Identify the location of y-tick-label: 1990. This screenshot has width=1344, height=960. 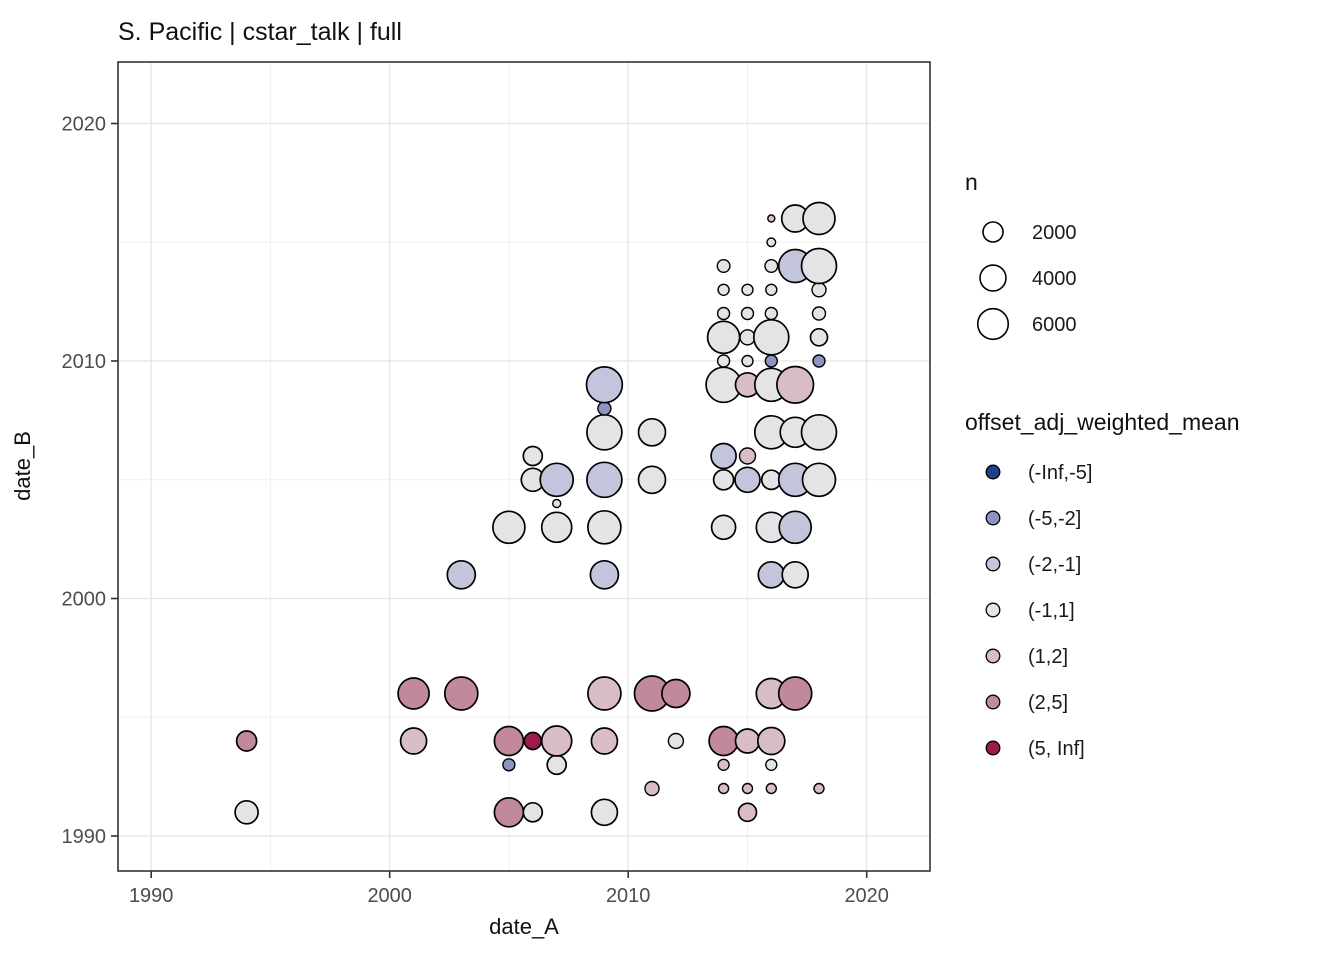
(84, 837).